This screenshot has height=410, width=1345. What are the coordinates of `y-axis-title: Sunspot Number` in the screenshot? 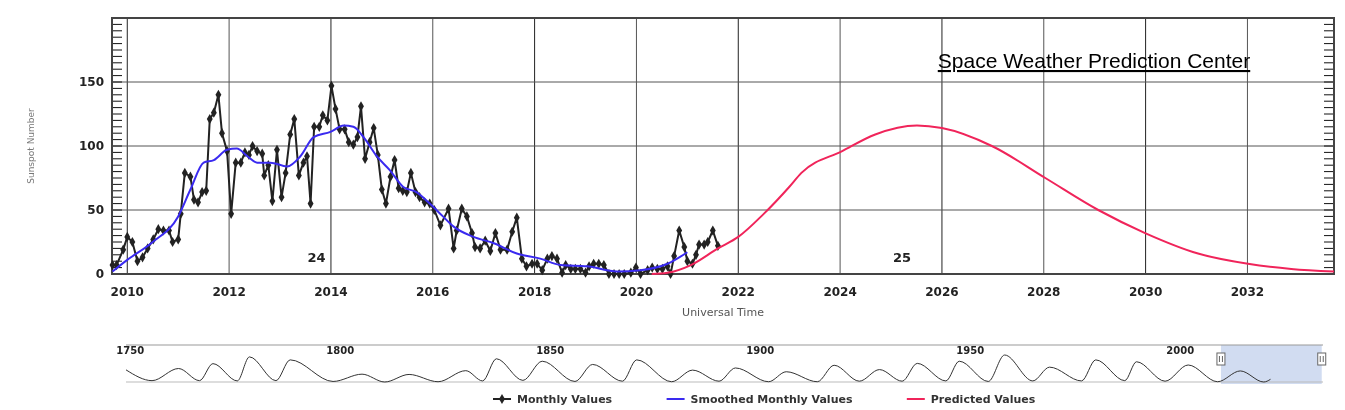 It's located at (31, 145).